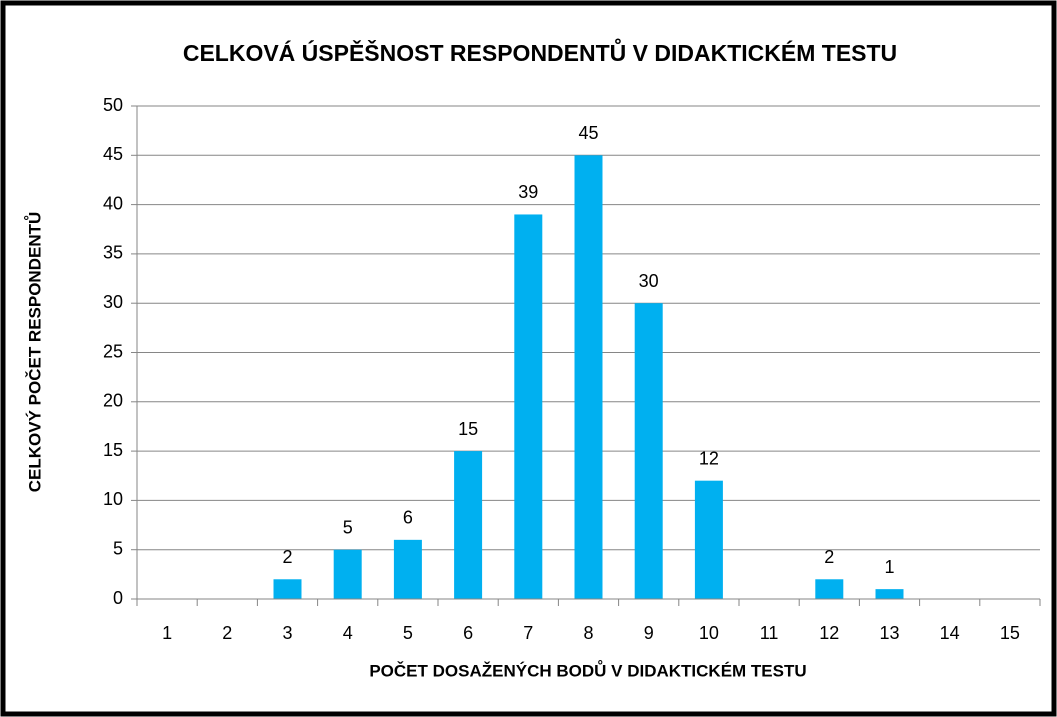 The width and height of the screenshot is (1057, 717). Describe the element at coordinates (889, 633) in the screenshot. I see `x-tick-label: 13` at that location.